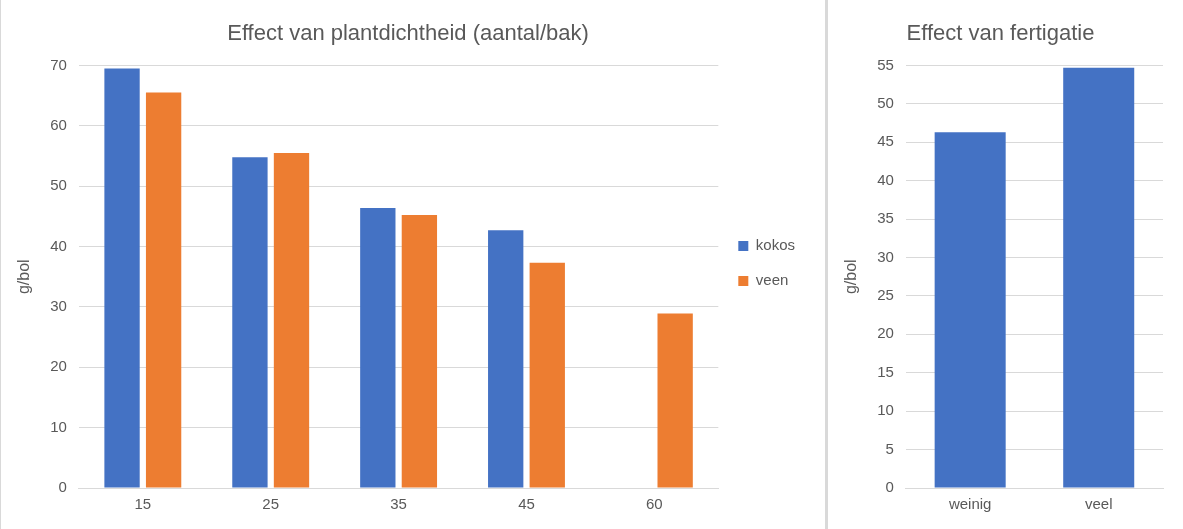  I want to click on y-tick-label: 60, so click(58, 124).